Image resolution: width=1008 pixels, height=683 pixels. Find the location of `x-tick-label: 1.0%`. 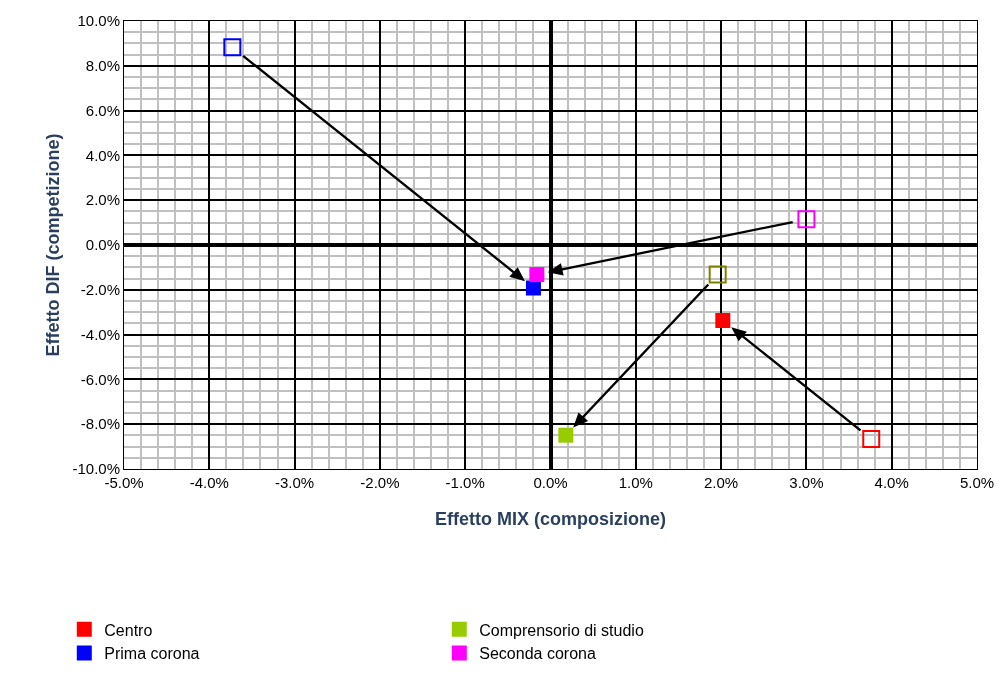

x-tick-label: 1.0% is located at coordinates (635, 482).